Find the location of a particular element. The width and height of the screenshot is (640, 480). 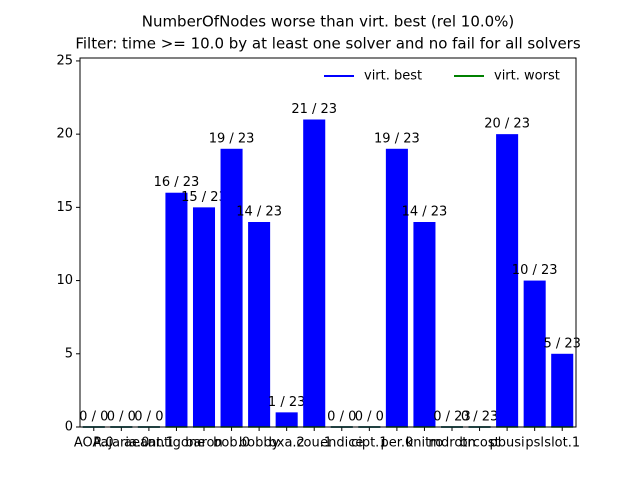

x-tick-label: baron is located at coordinates (203, 443).